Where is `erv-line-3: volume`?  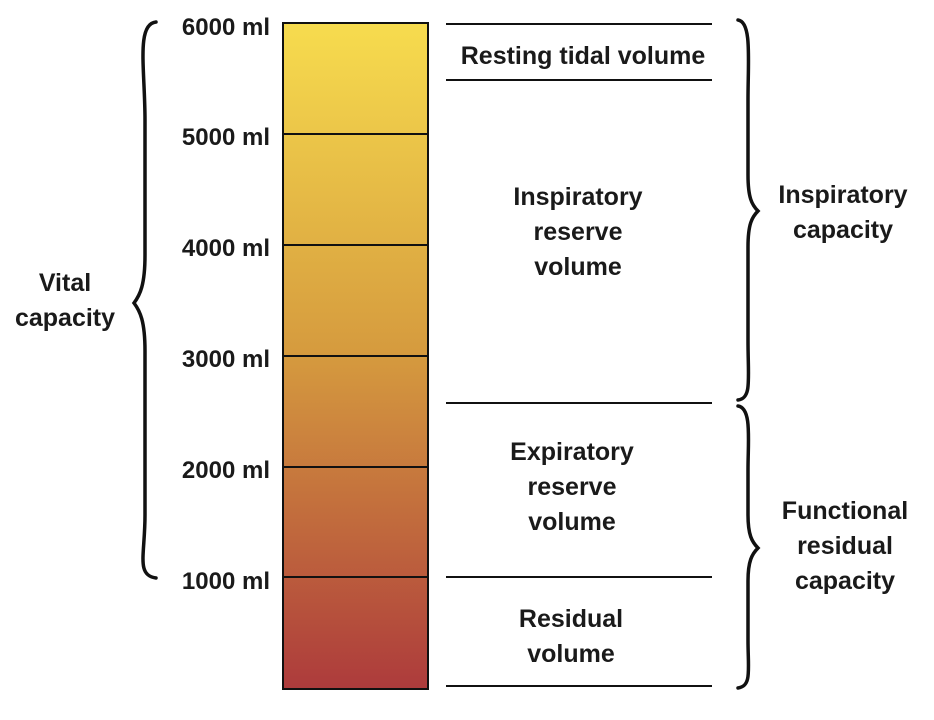 erv-line-3: volume is located at coordinates (572, 522).